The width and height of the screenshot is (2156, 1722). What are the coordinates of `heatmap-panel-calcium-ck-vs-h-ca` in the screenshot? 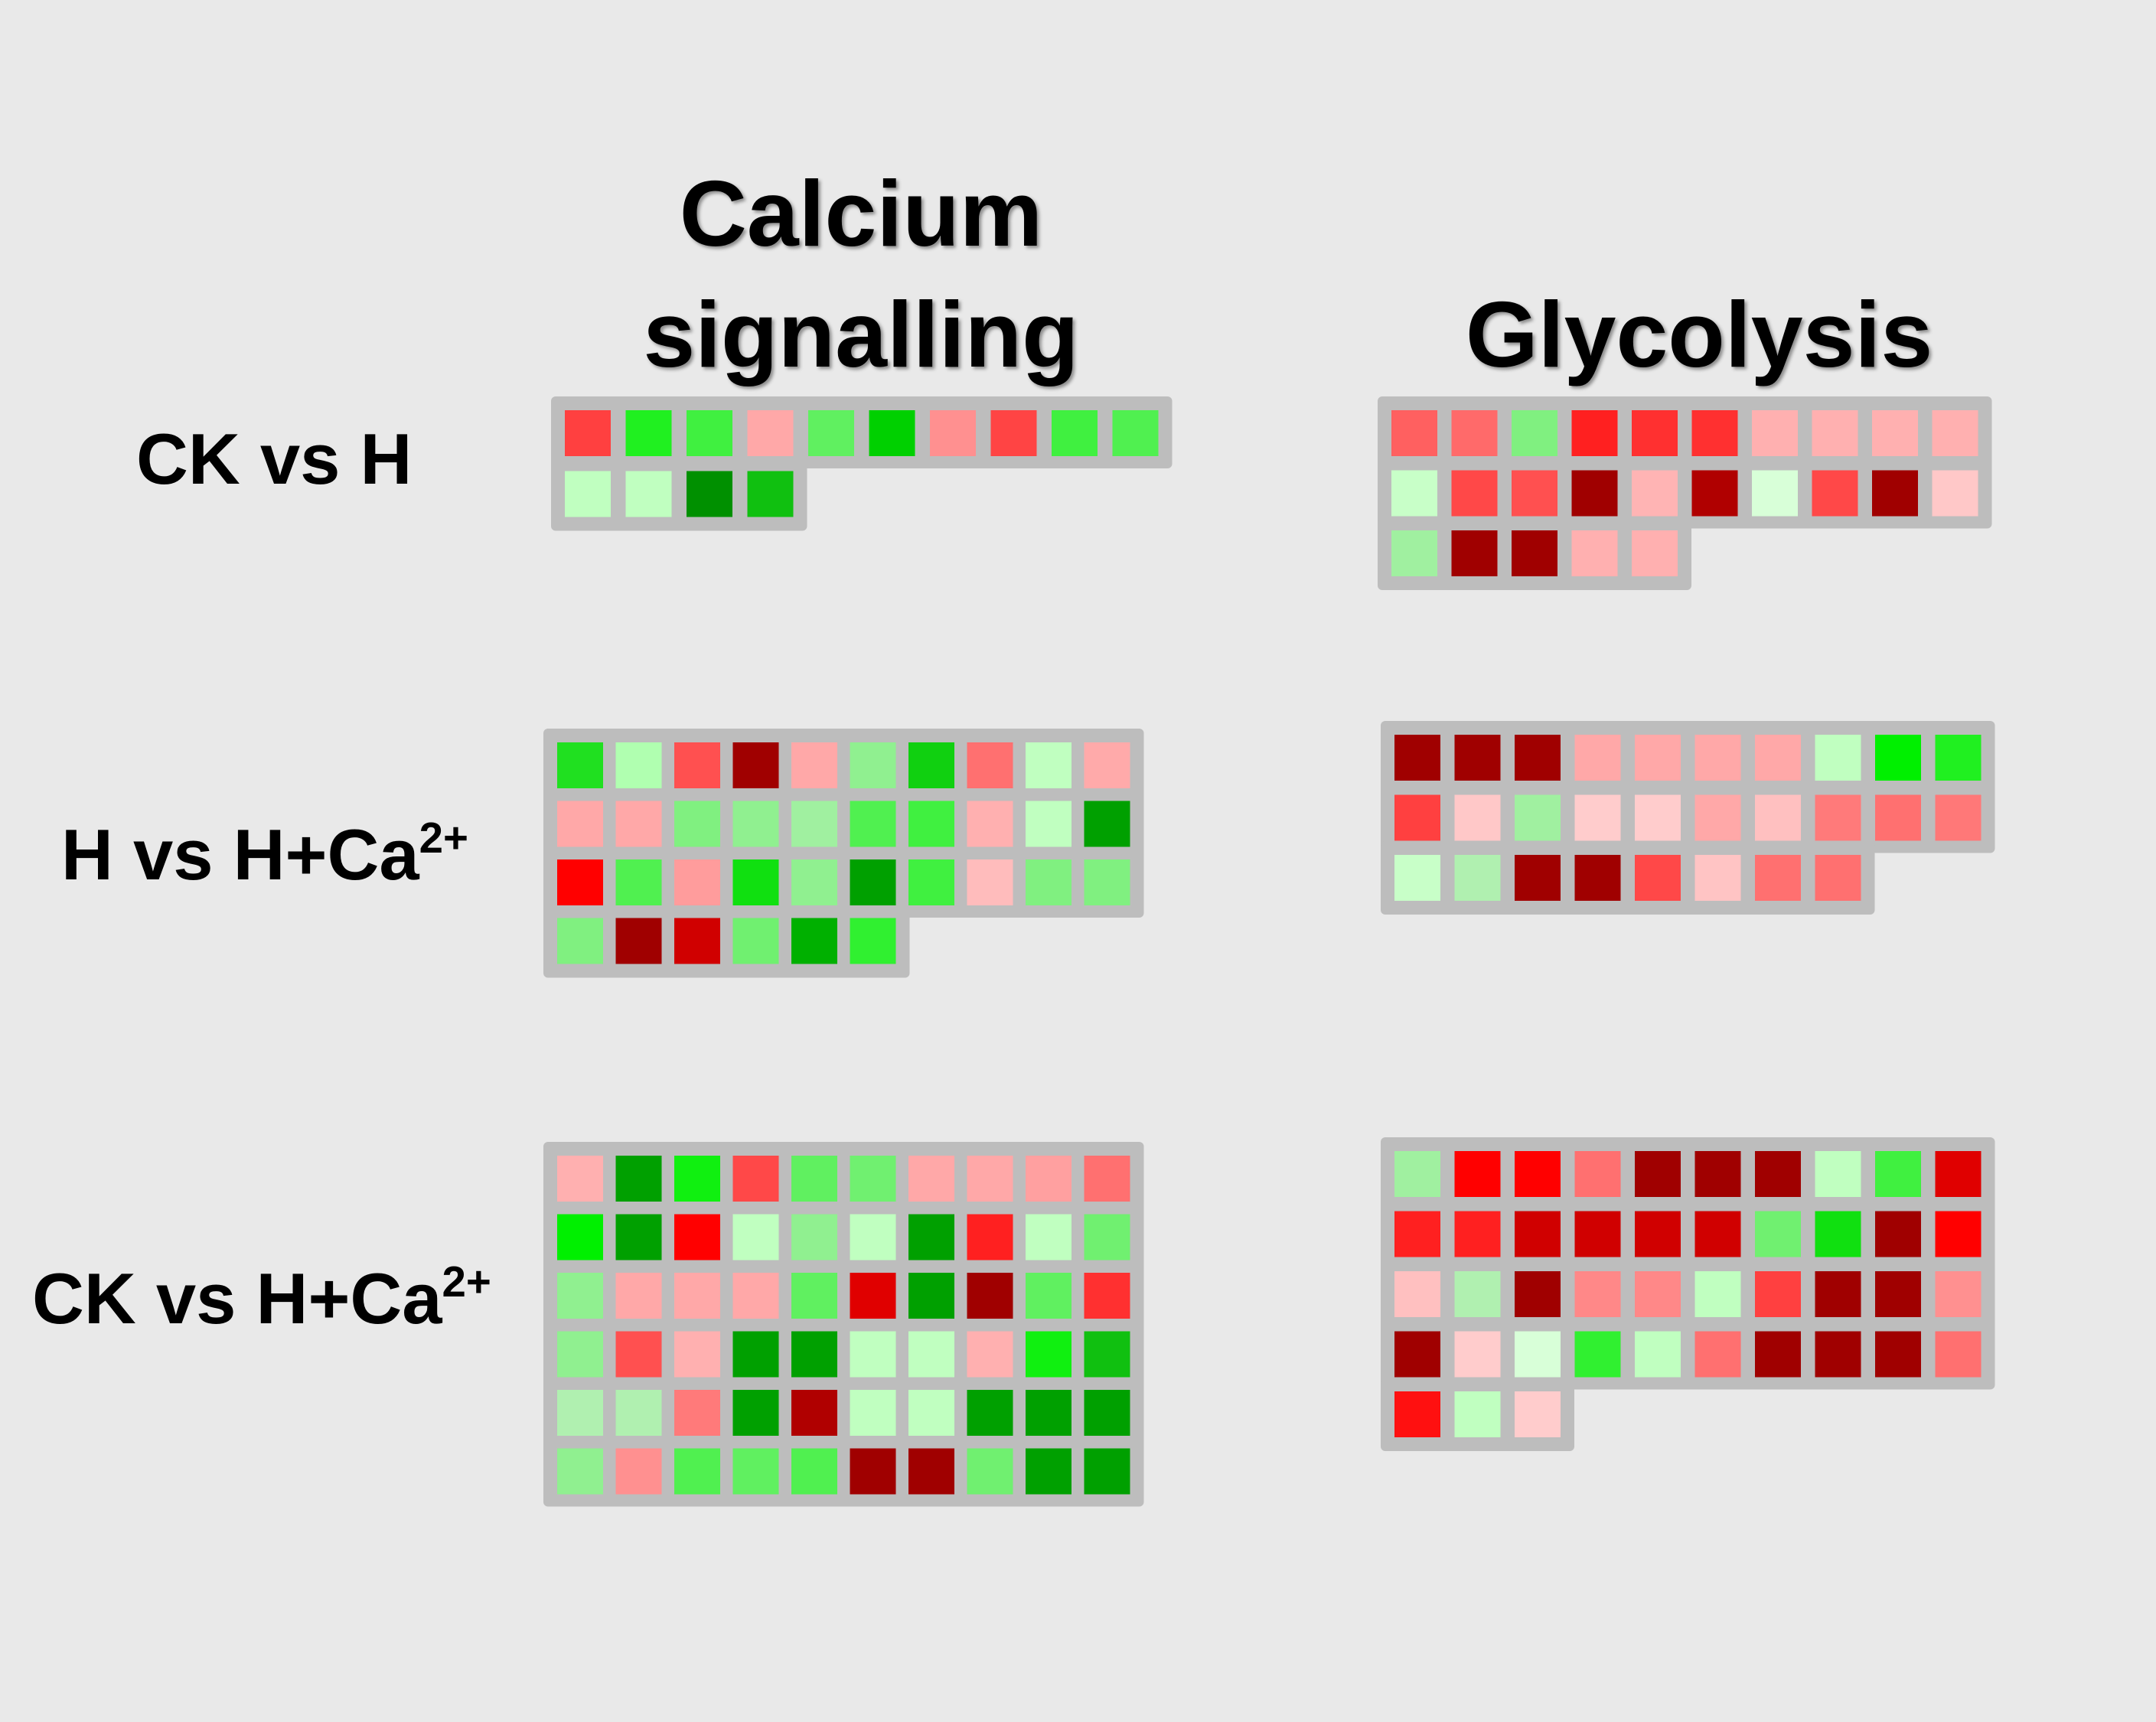 It's located at (846, 1327).